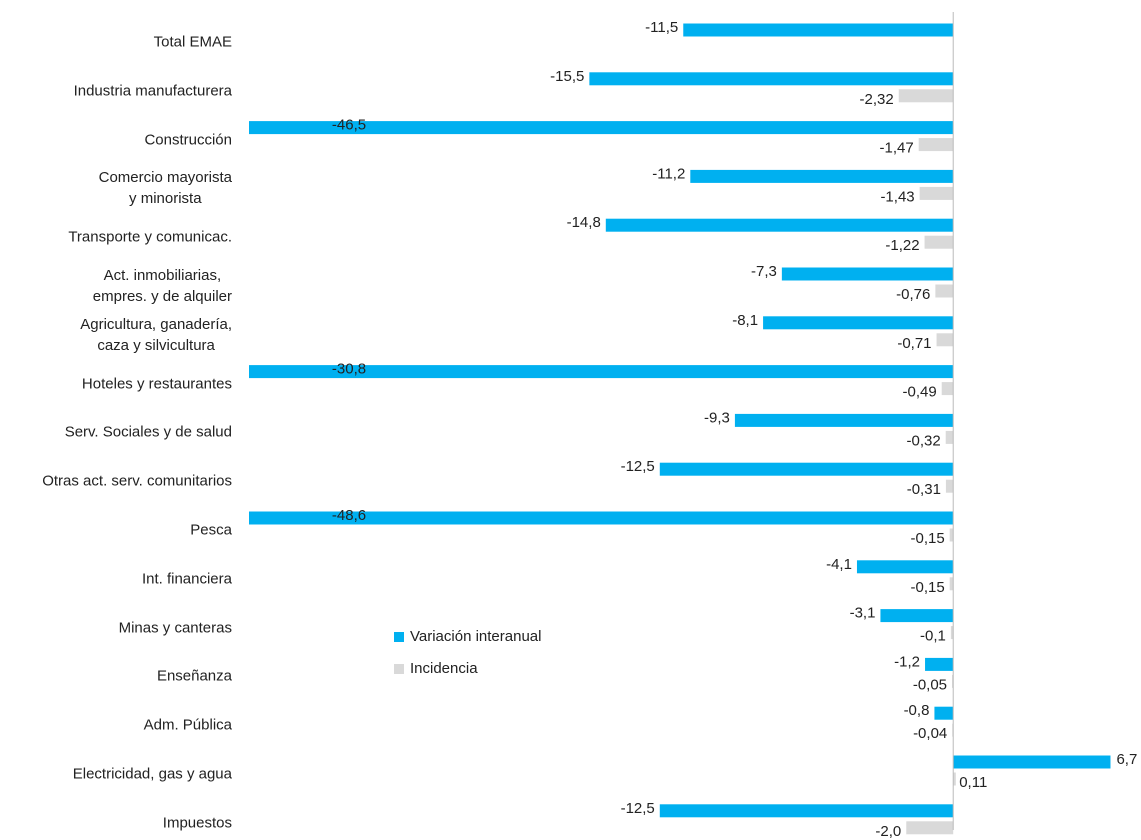  Describe the element at coordinates (907, 661) in the screenshot. I see `value-label: -1,2` at that location.